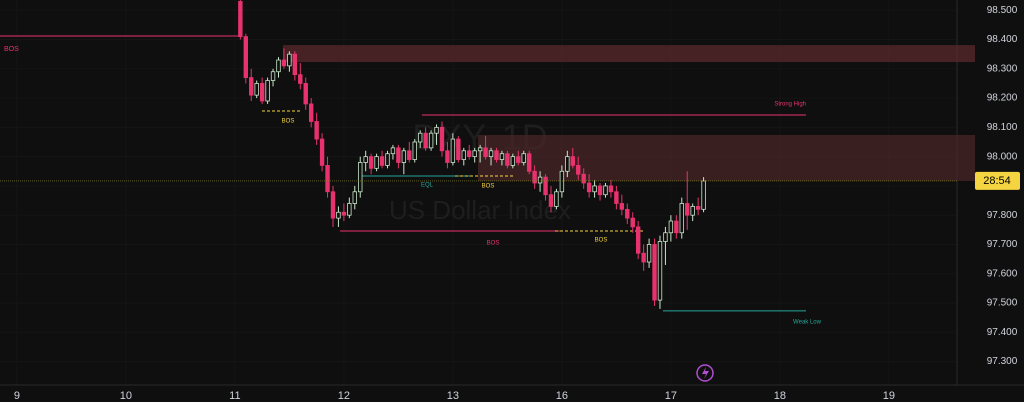 This screenshot has width=1024, height=402. What do you see at coordinates (1002, 273) in the screenshot?
I see `y-tick-label: 97.600` at bounding box center [1002, 273].